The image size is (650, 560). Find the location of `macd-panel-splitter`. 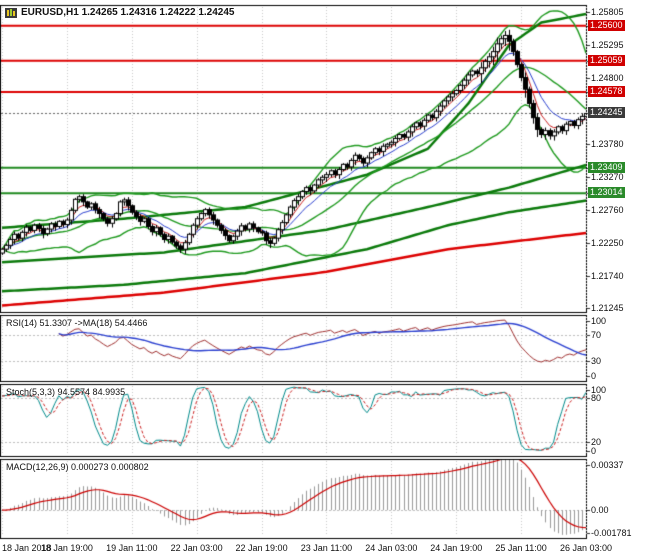

macd-panel-splitter is located at coordinates (293, 457).